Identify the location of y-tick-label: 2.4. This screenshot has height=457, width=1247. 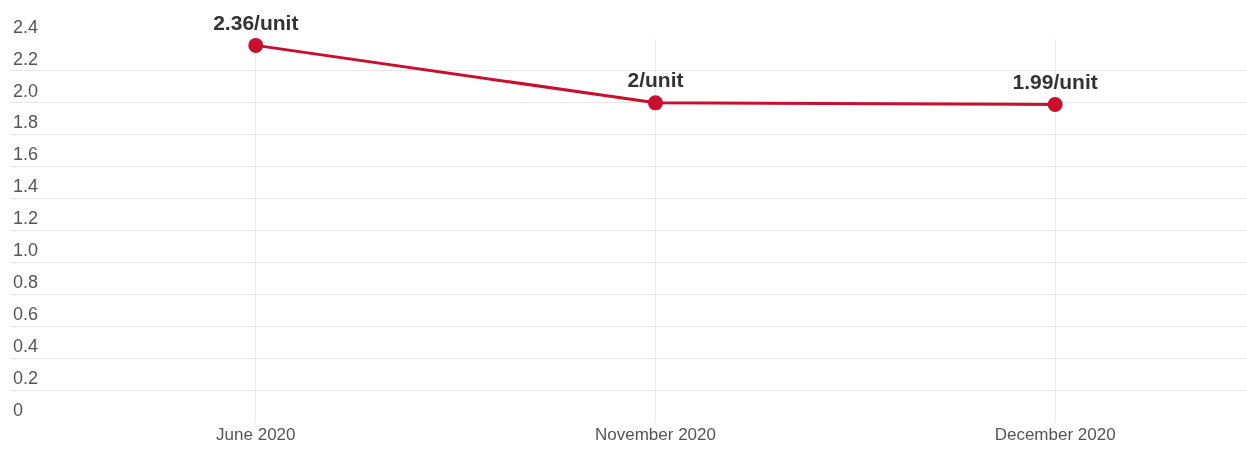
(26, 26).